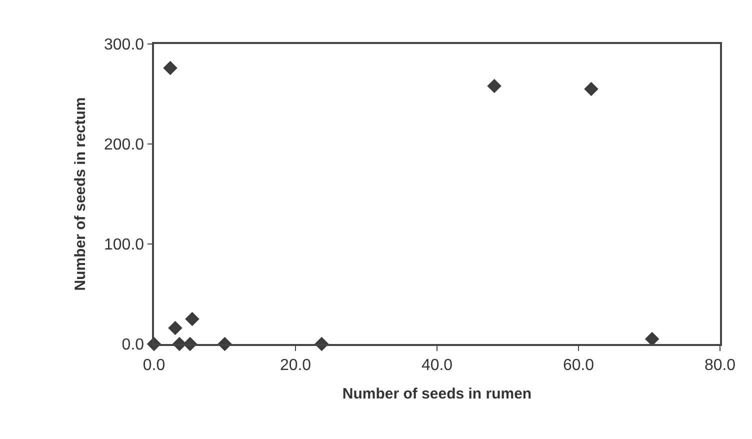 The height and width of the screenshot is (439, 752). Describe the element at coordinates (154, 365) in the screenshot. I see `x-tick-label: 0.0` at that location.